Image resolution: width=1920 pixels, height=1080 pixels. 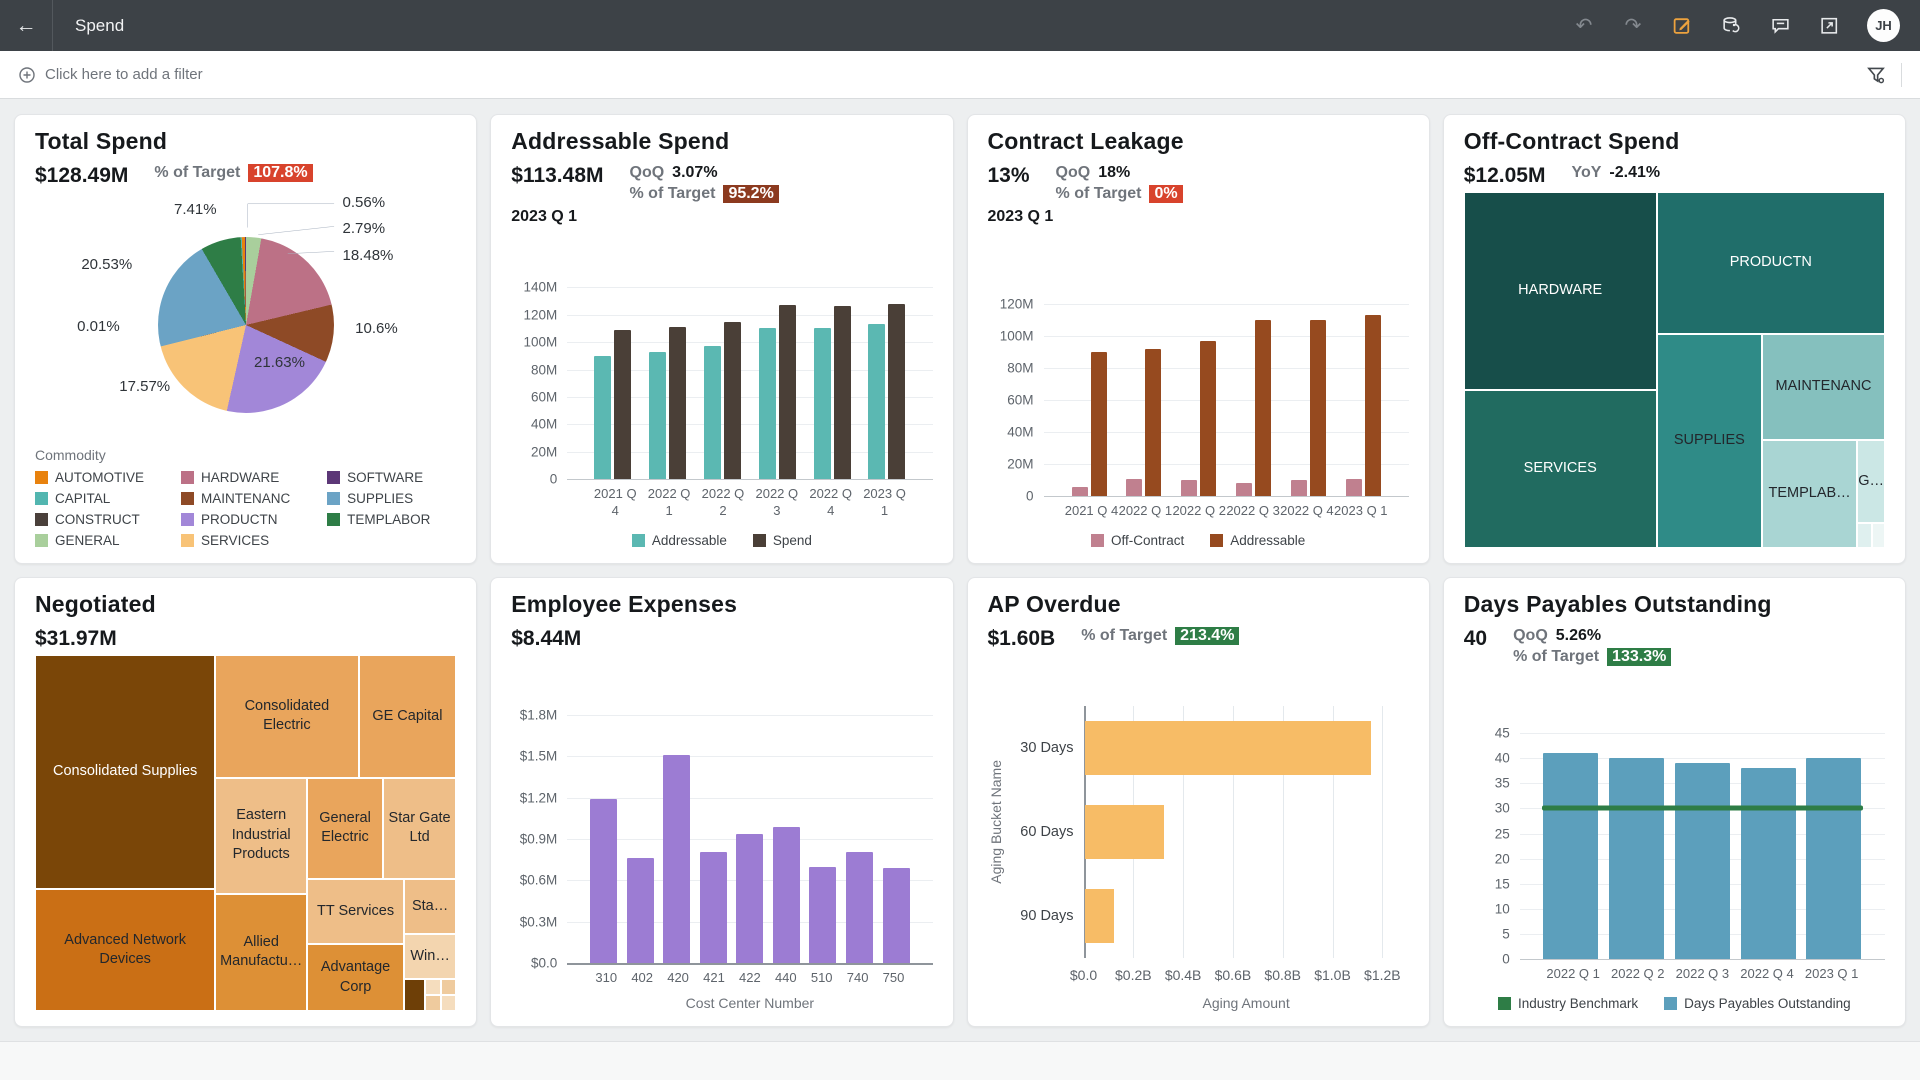 I want to click on bar-90-days, so click(x=1099, y=916).